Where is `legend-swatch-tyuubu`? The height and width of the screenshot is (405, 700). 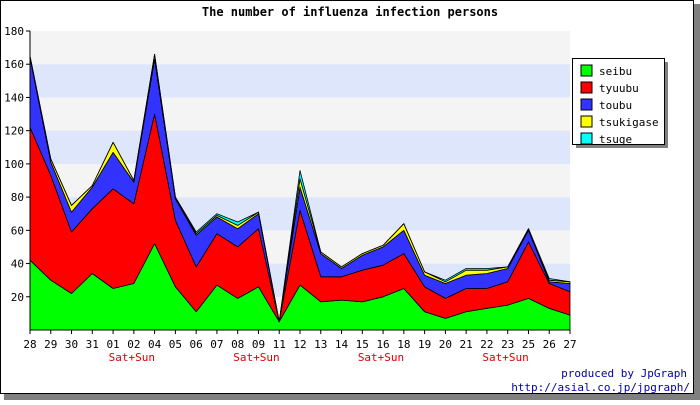 legend-swatch-tyuubu is located at coordinates (586, 87).